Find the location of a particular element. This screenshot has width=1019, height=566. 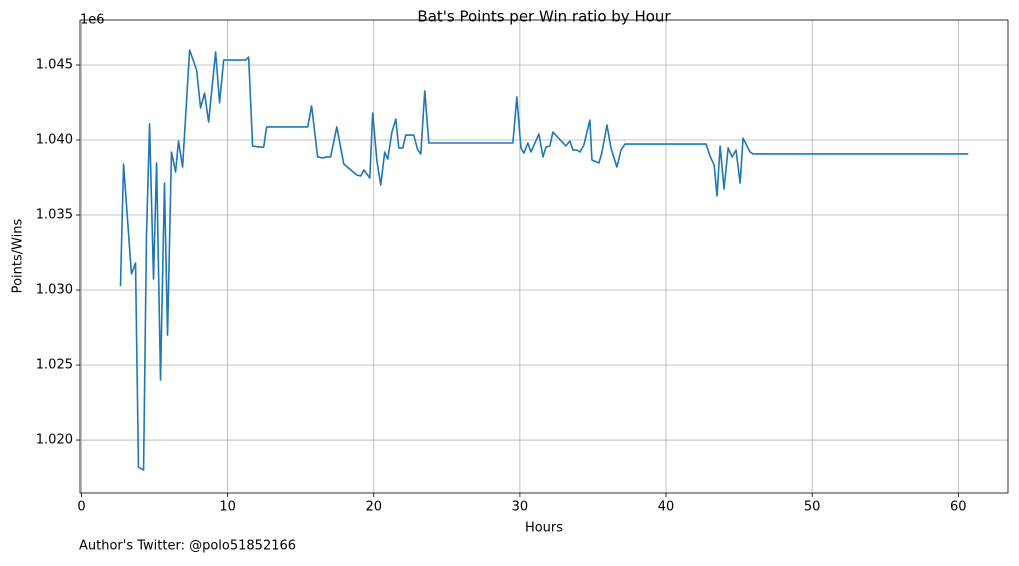

y-axis-label: Points/Wins is located at coordinates (18, 255).